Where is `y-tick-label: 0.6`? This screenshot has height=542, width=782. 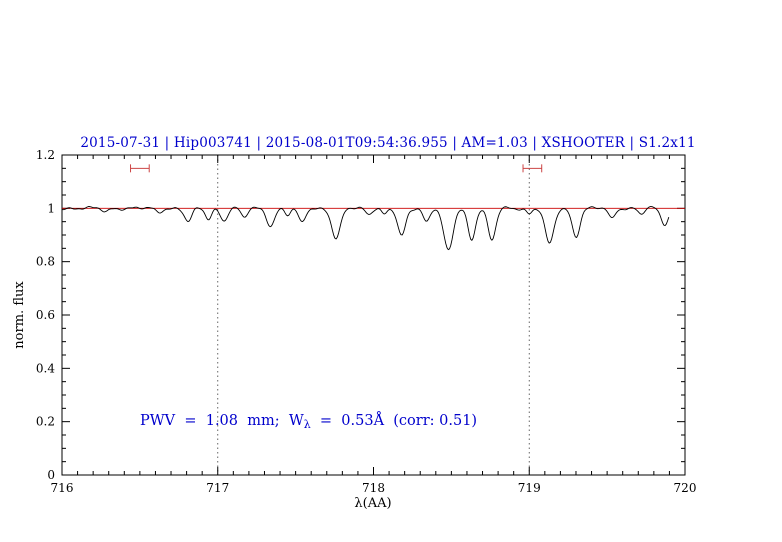
y-tick-label: 0.6 is located at coordinates (45, 315).